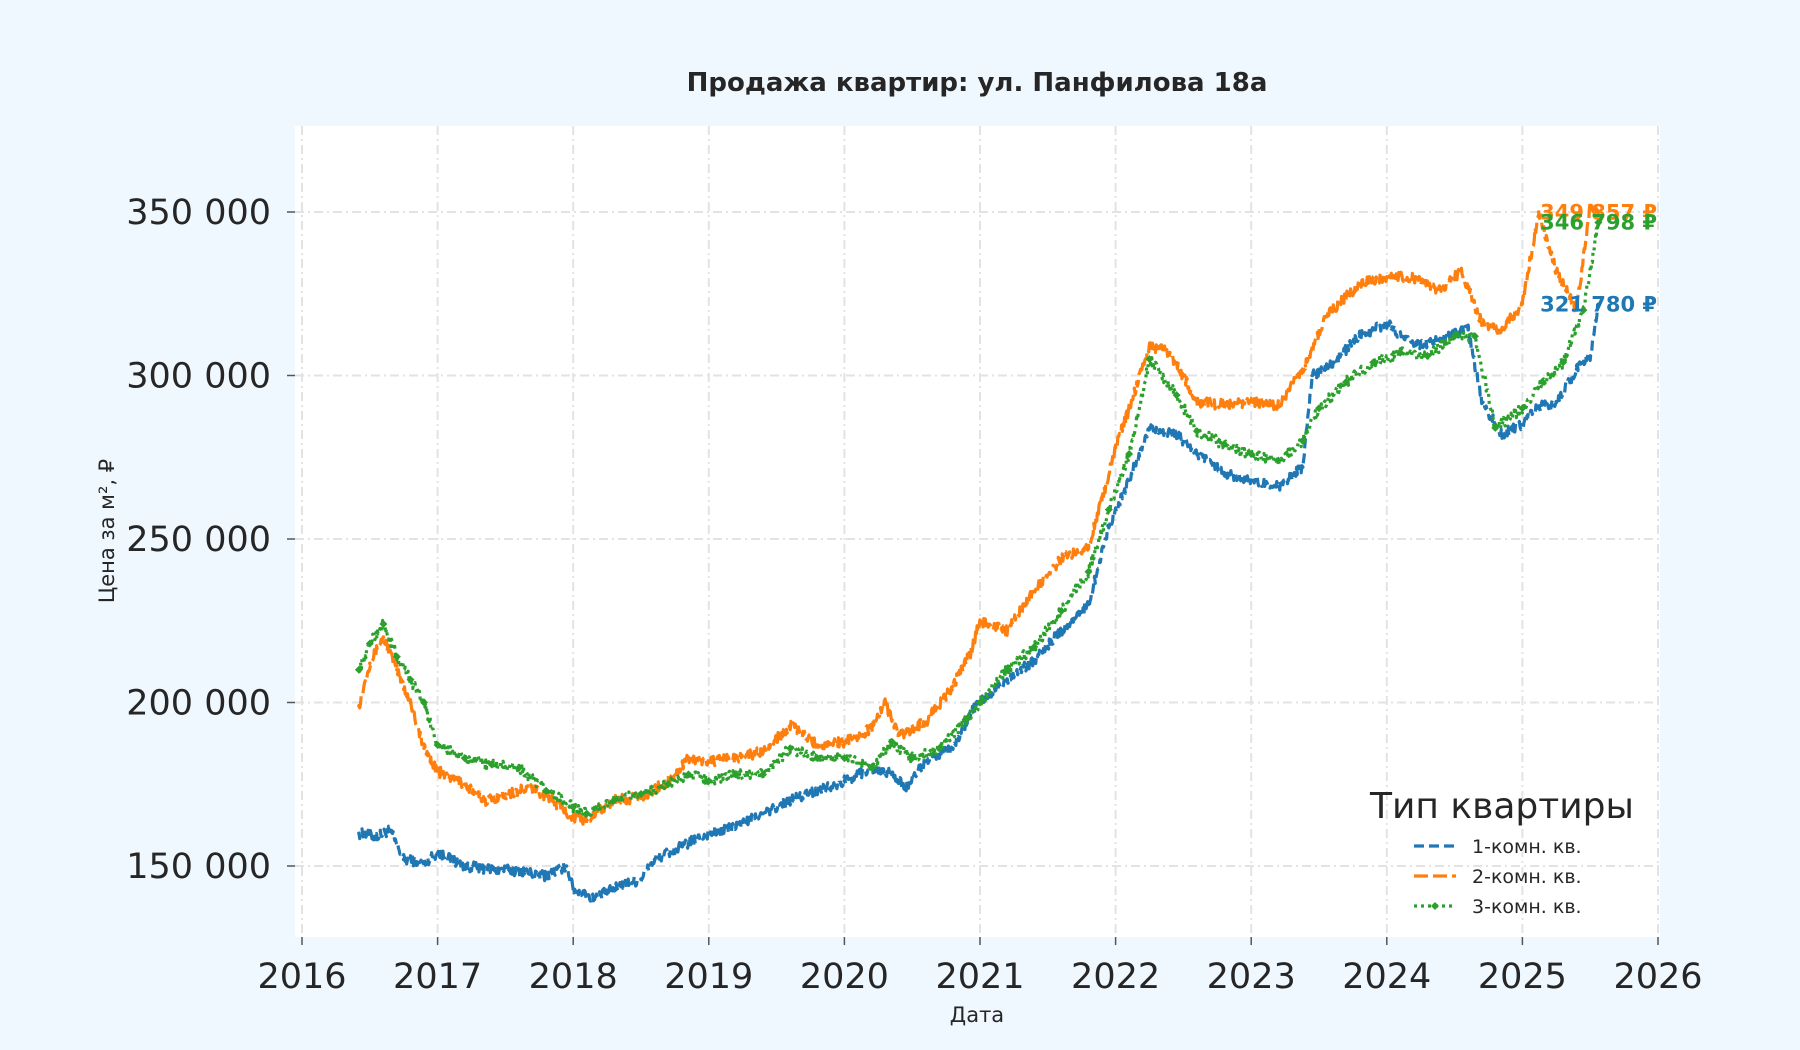 Image resolution: width=1800 pixels, height=1050 pixels. Describe the element at coordinates (1435, 906) in the screenshot. I see `legend-marker` at that location.